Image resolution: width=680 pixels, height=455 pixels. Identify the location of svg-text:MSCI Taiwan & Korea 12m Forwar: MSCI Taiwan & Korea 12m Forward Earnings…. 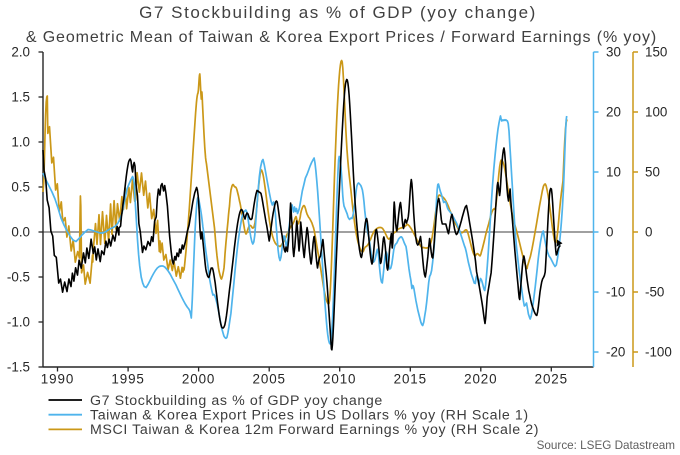
(314, 430).